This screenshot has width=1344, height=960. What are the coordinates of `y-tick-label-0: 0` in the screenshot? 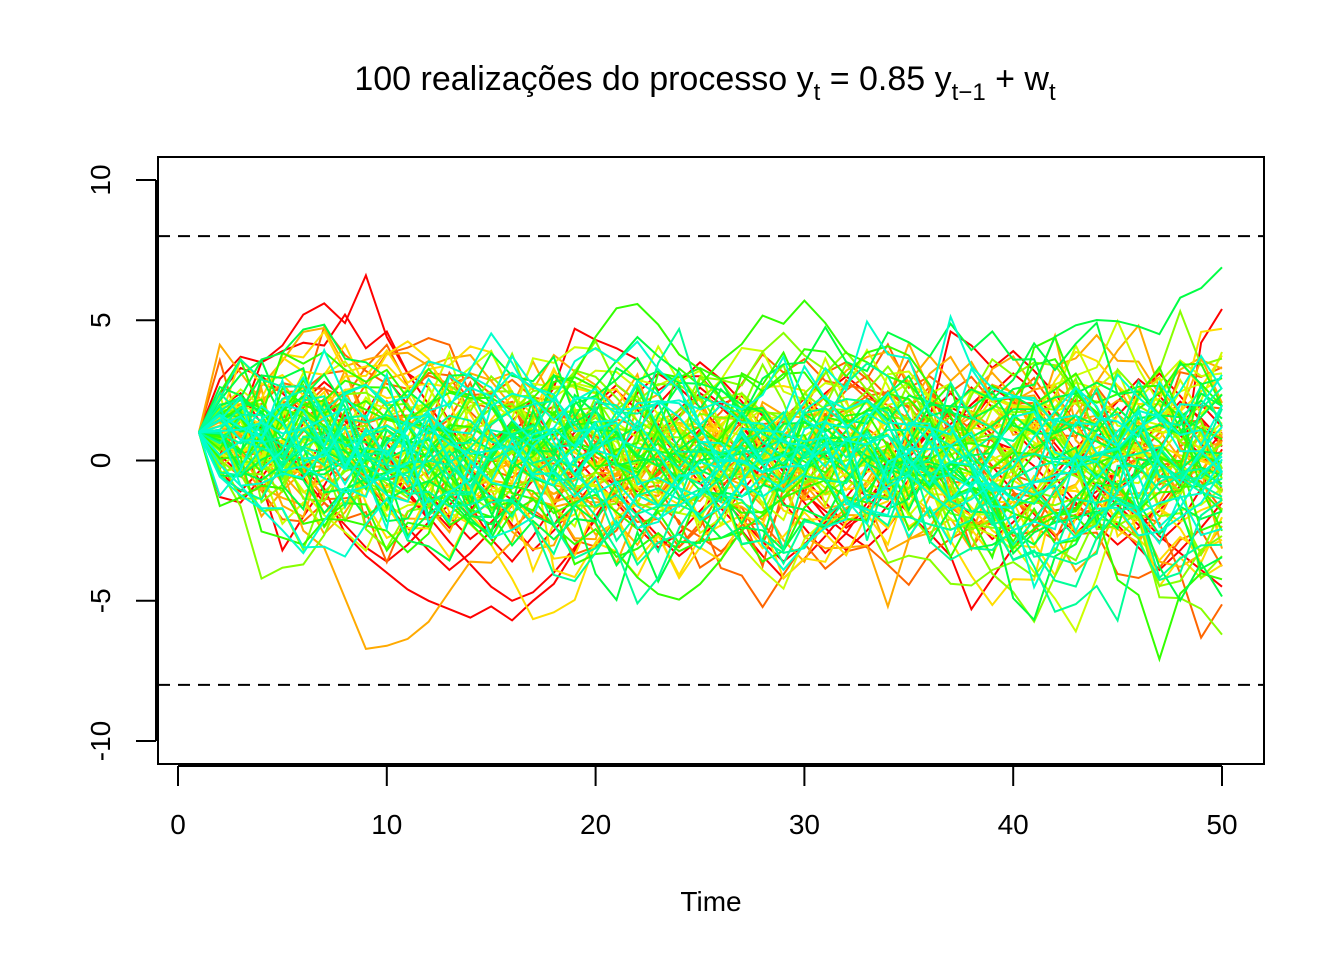 It's located at (100, 461).